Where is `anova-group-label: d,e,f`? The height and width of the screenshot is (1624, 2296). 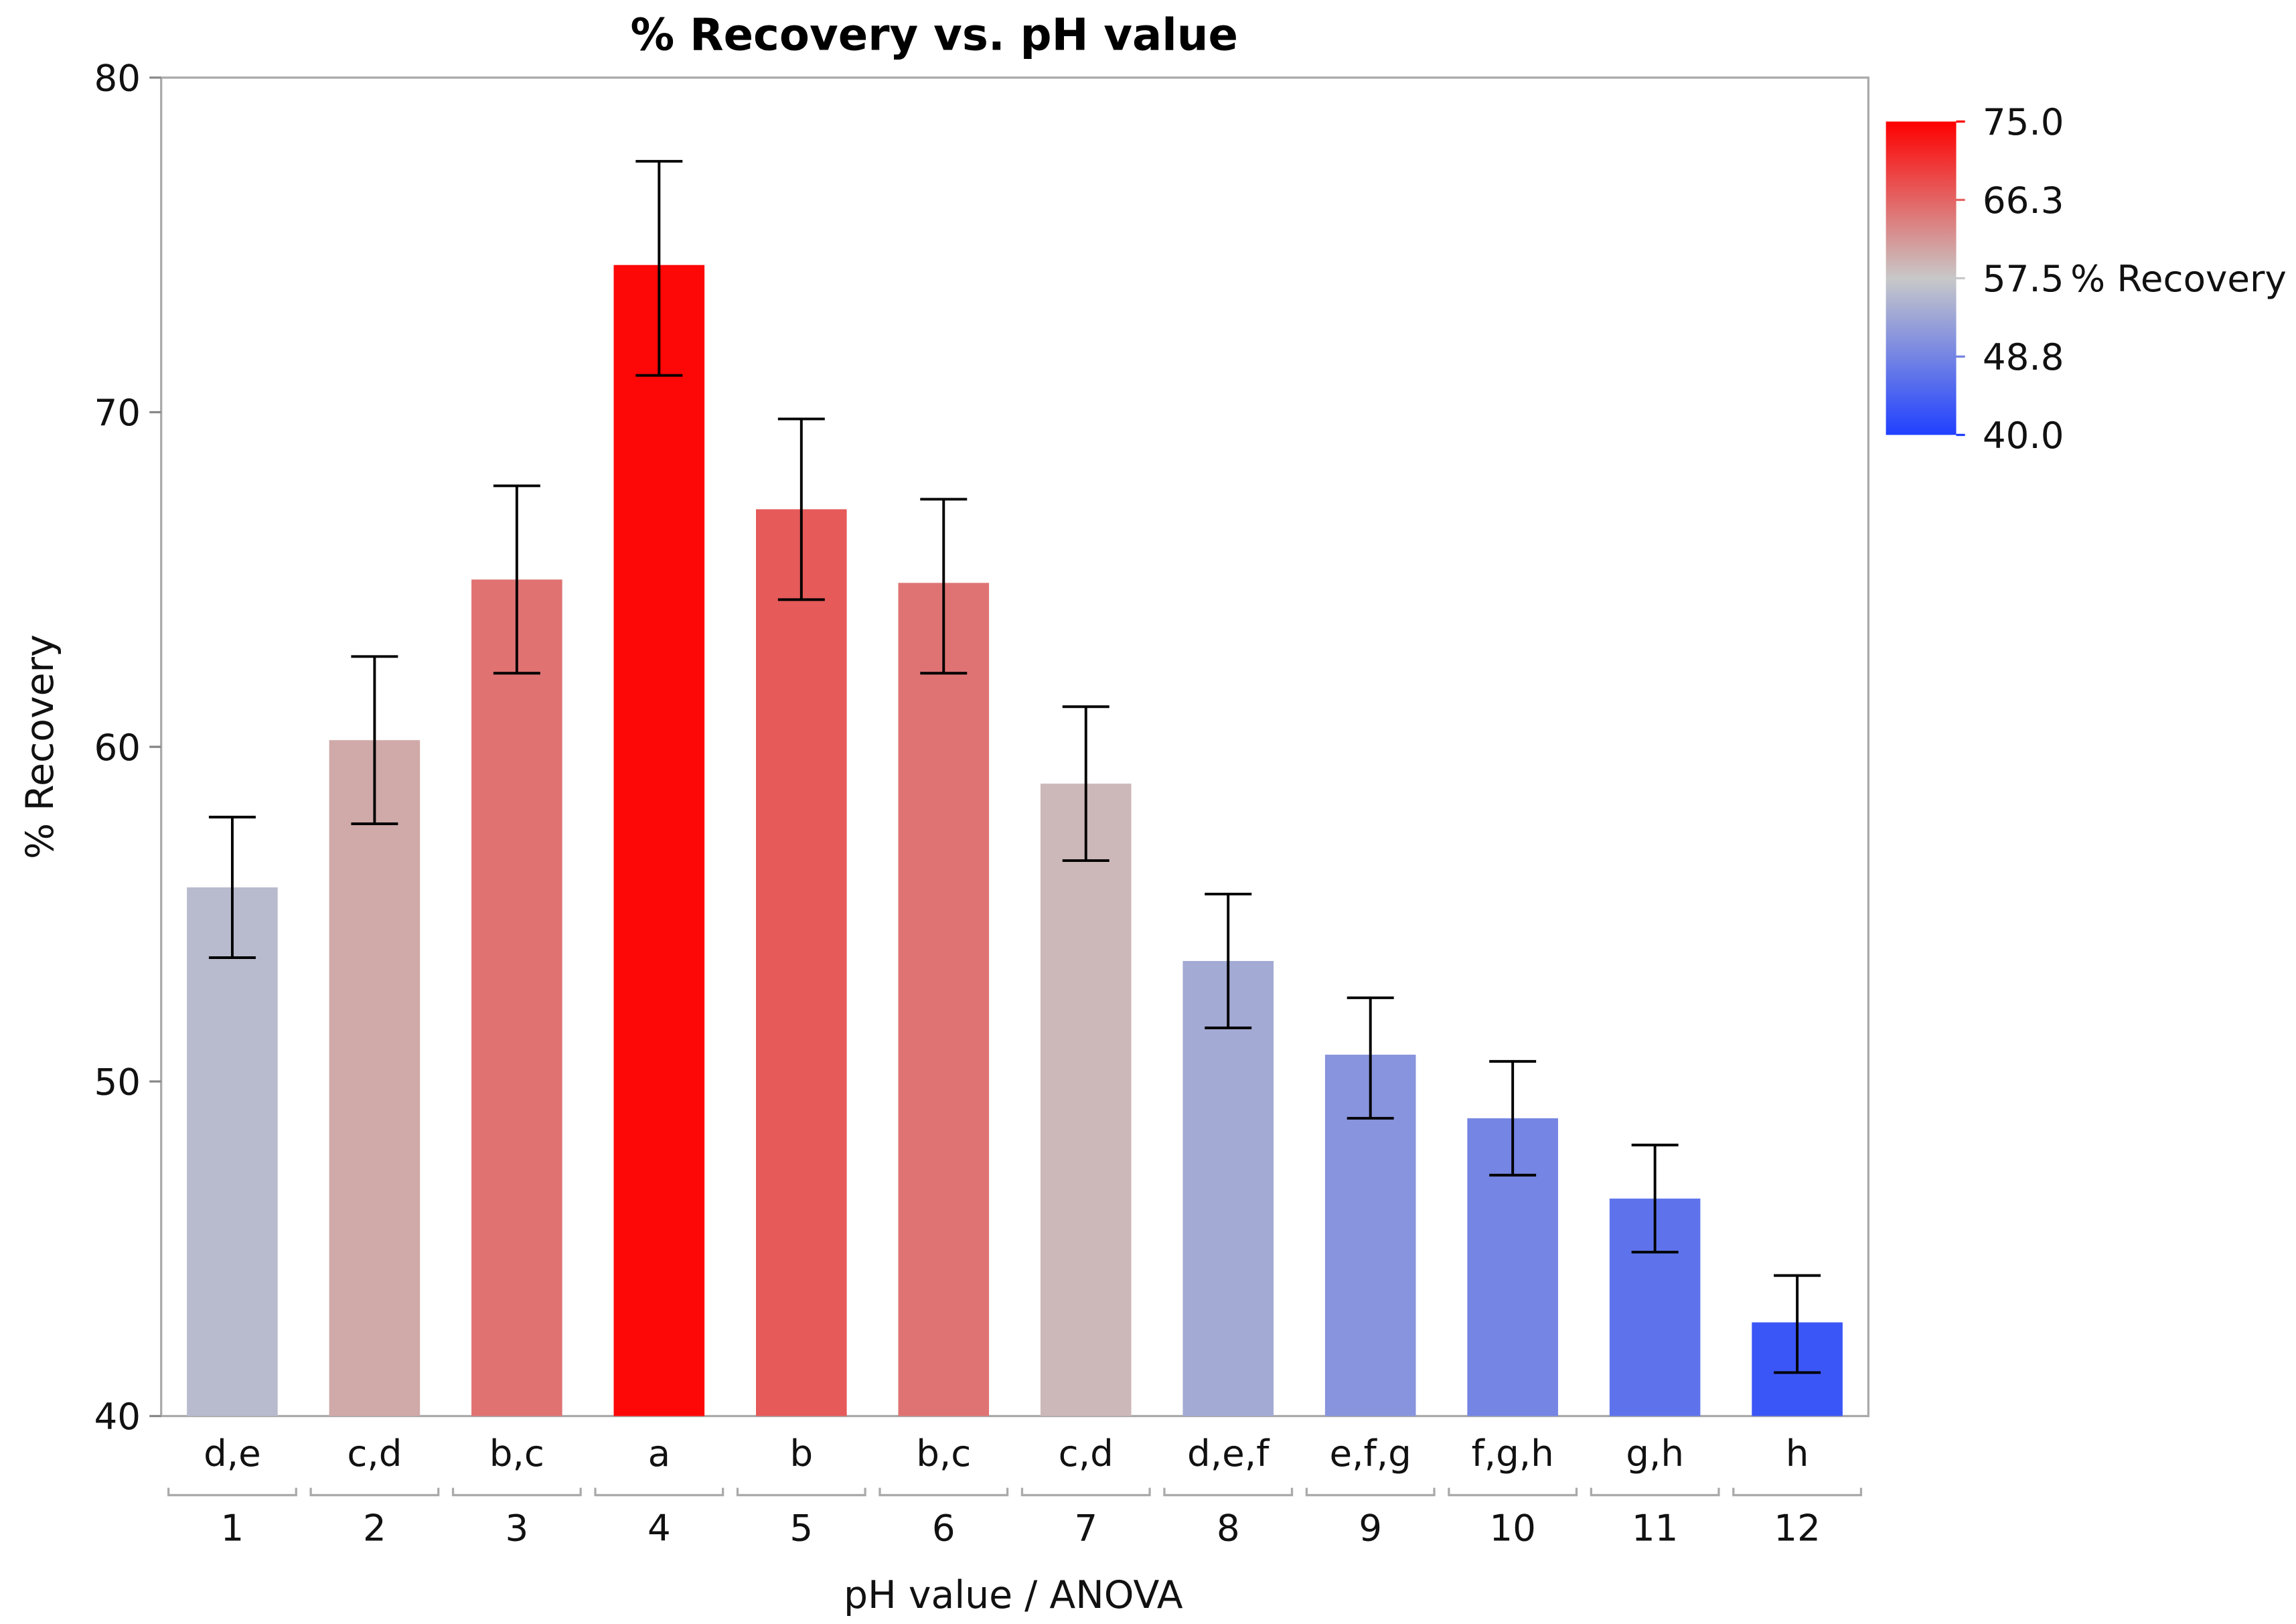 anova-group-label: d,e,f is located at coordinates (1228, 1453).